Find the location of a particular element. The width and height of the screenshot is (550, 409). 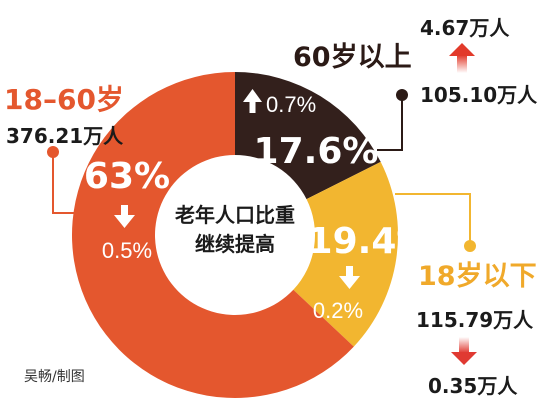

share-18-60: 63% is located at coordinates (127, 176).